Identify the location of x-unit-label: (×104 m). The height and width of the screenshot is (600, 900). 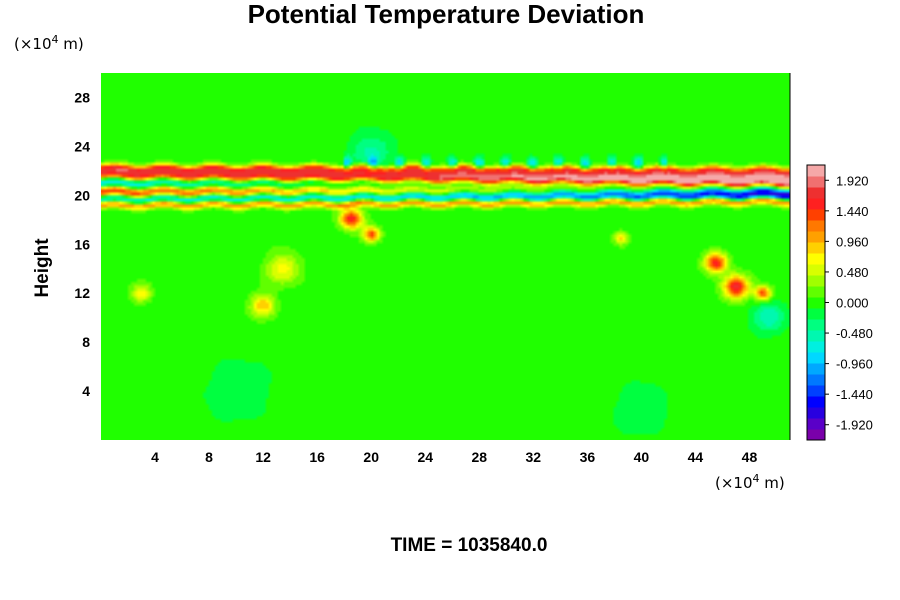
(750, 482).